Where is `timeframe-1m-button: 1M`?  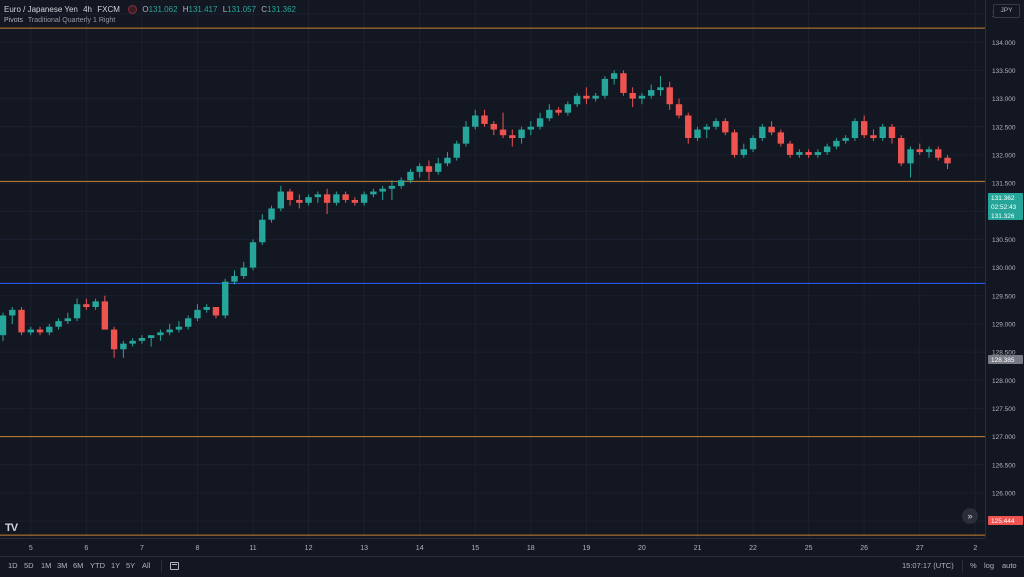
timeframe-1m-button: 1M is located at coordinates (46, 565).